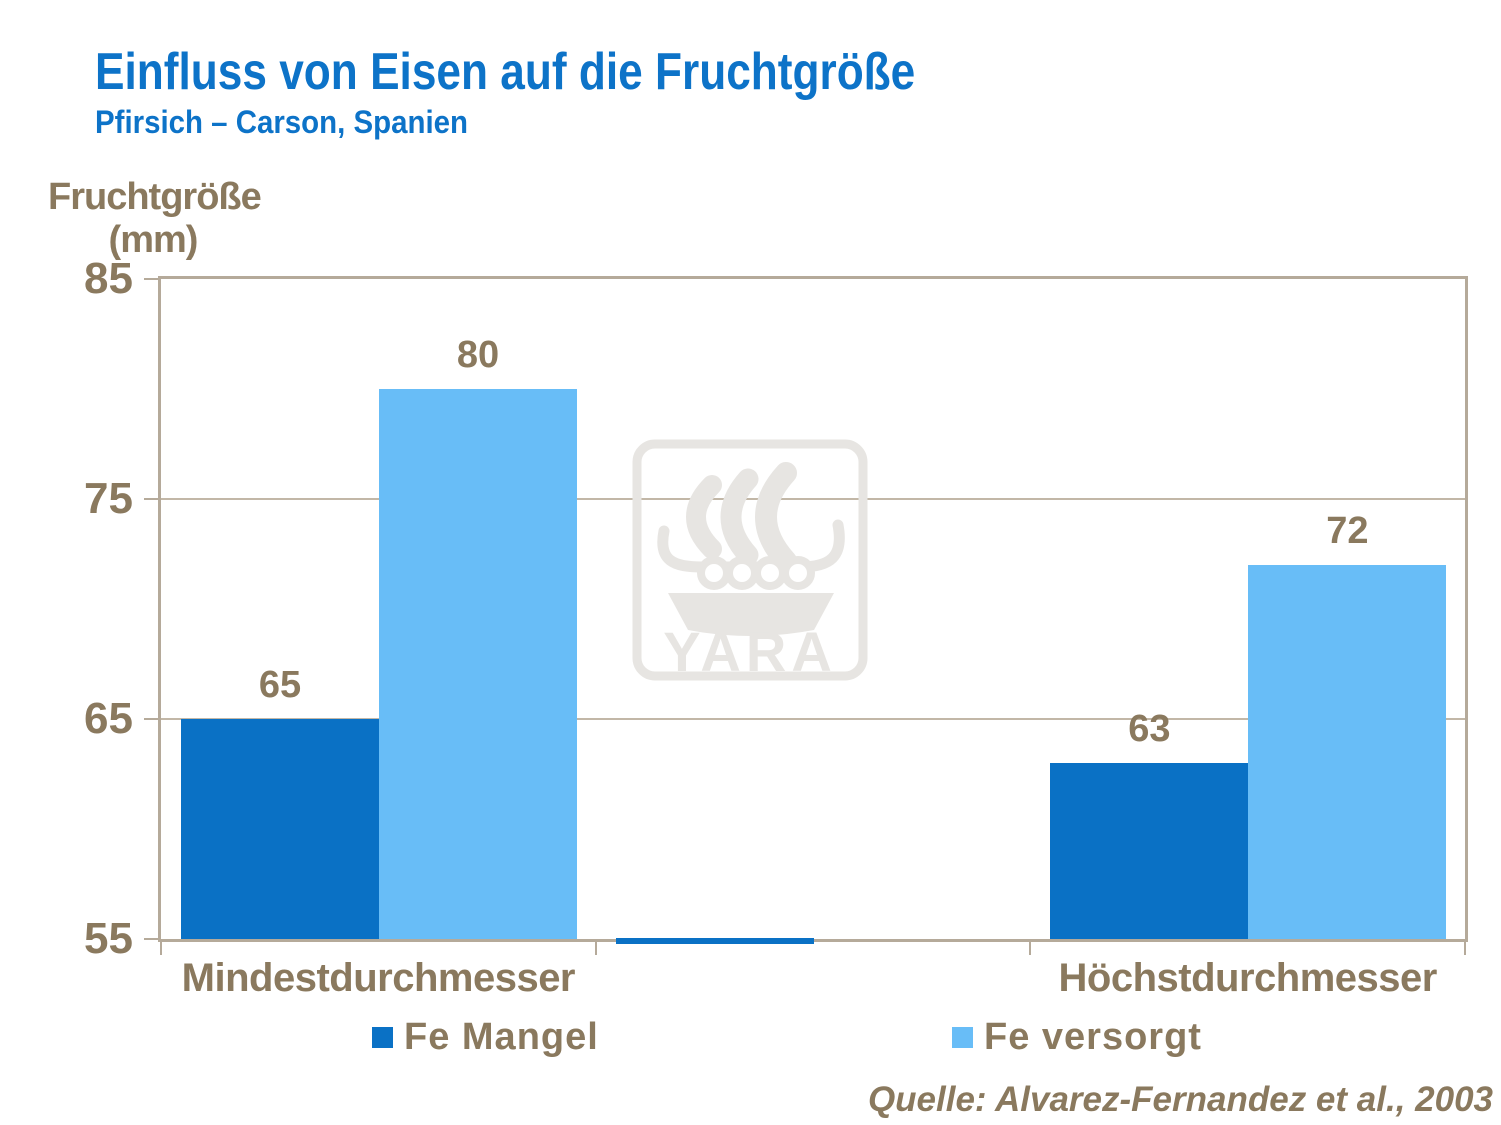 The height and width of the screenshot is (1125, 1501). I want to click on legend-item: Fe versorgt, so click(1077, 1037).